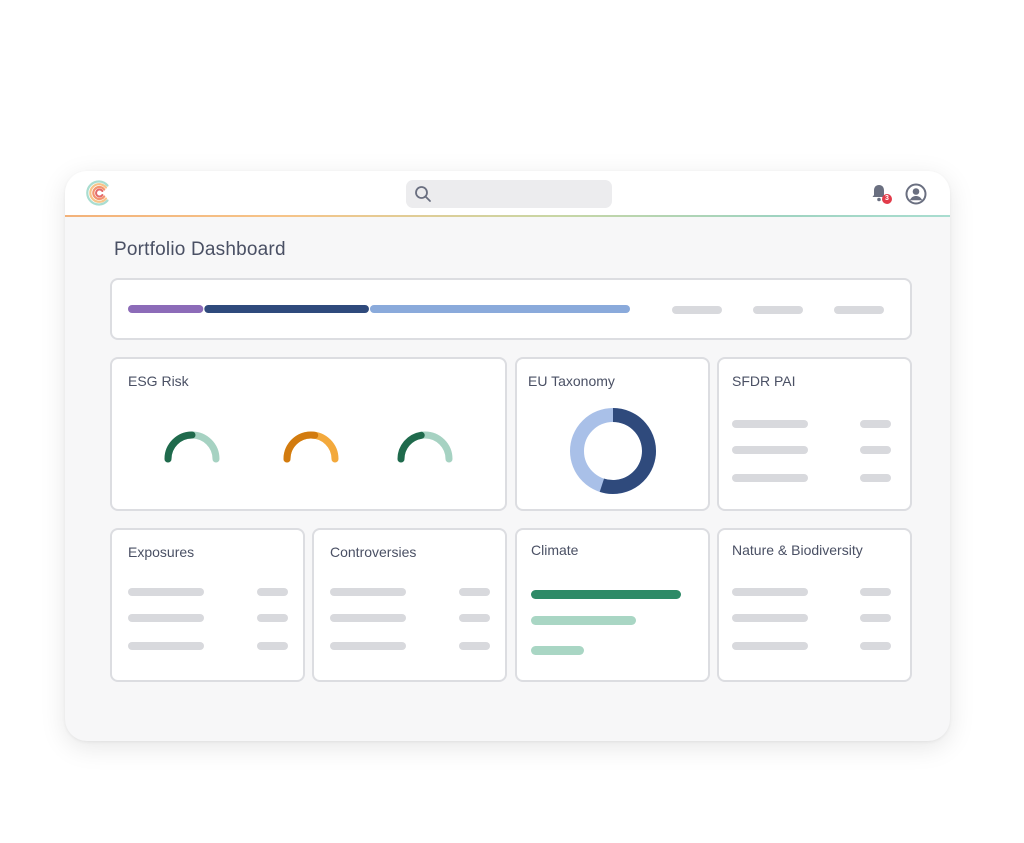  What do you see at coordinates (571, 381) in the screenshot?
I see `card-title: EU Taxonomy` at bounding box center [571, 381].